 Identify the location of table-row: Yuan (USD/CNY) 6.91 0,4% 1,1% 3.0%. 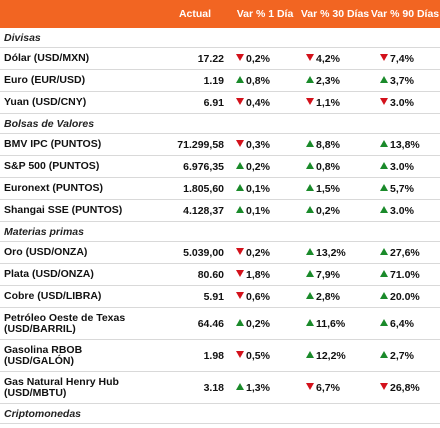
(220, 103).